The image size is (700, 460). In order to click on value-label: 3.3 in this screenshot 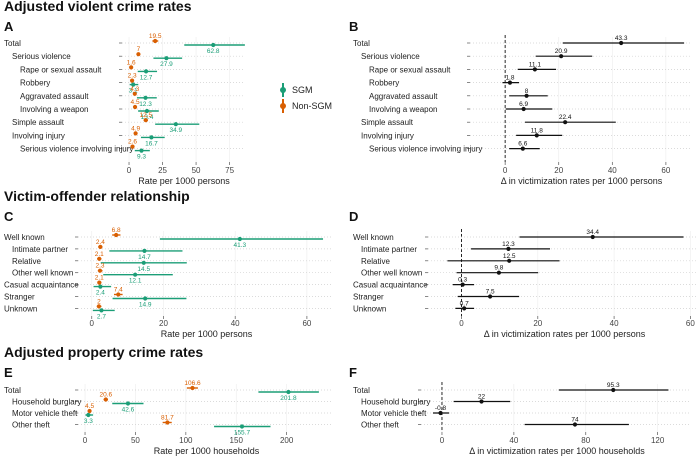, I will do `click(88, 421)`.